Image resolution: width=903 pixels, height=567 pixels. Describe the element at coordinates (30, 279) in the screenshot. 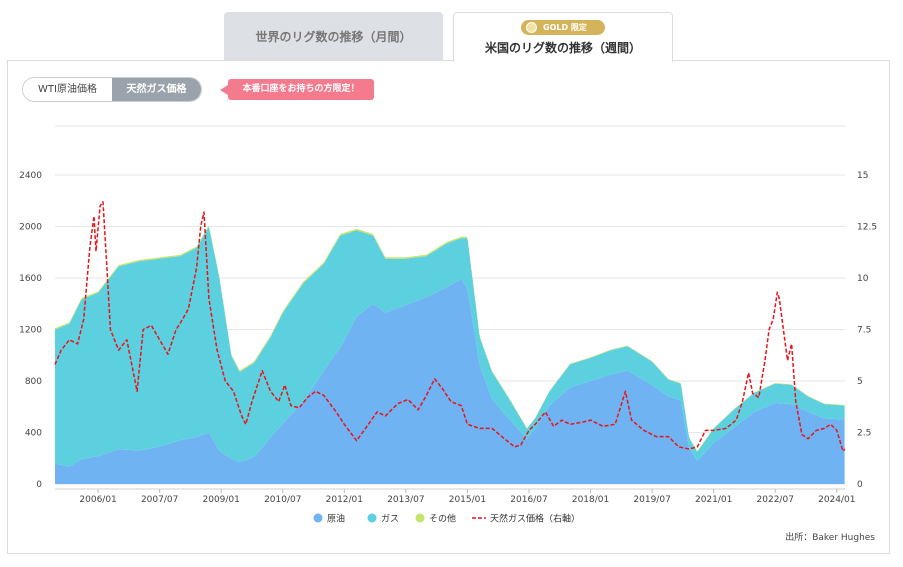

I see `y-left-tick-label: 1600` at that location.